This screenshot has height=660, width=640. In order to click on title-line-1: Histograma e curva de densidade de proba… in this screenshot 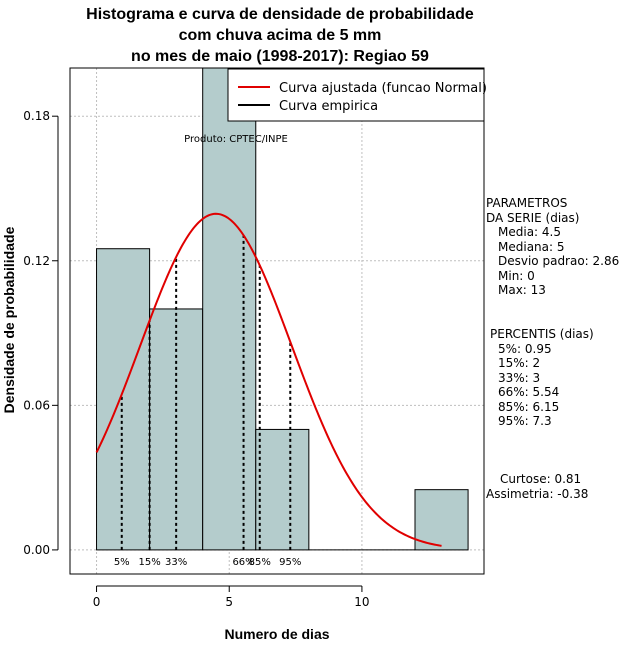, I will do `click(280, 14)`.